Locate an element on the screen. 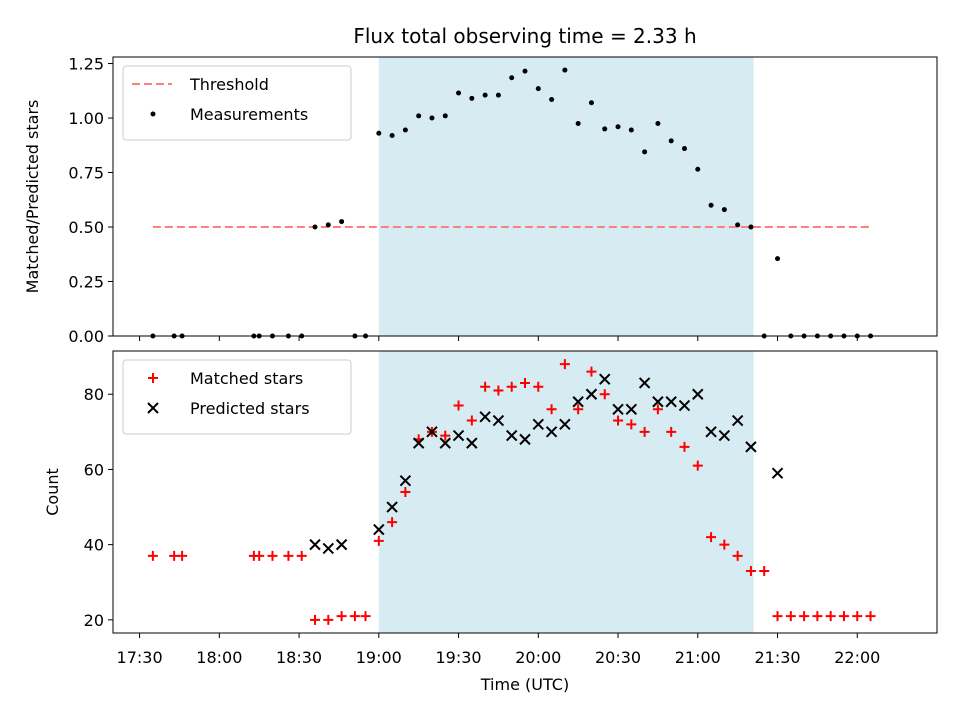  x-tick-label: 21:30 is located at coordinates (777, 657).